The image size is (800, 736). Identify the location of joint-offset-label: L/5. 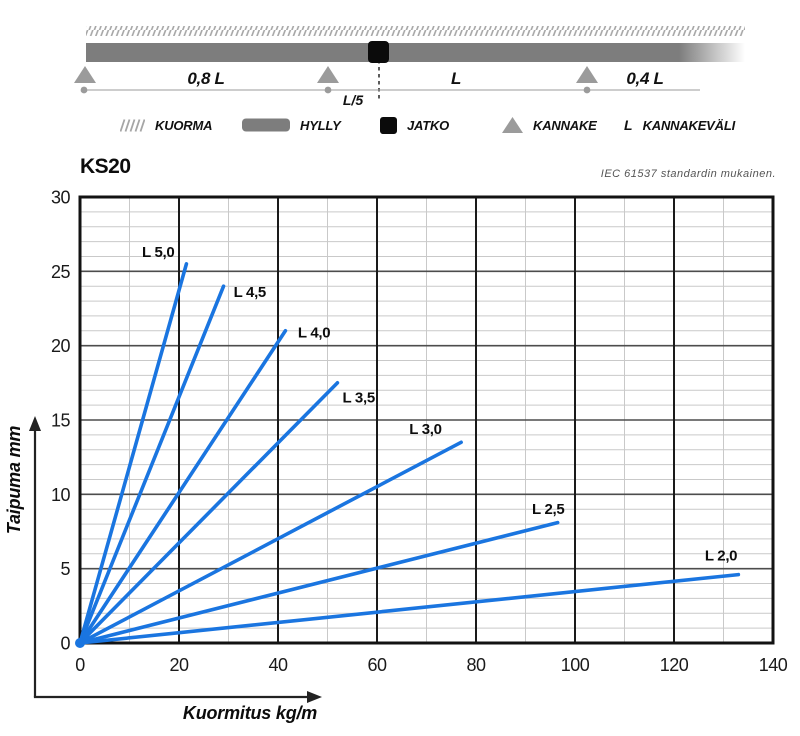
(353, 100).